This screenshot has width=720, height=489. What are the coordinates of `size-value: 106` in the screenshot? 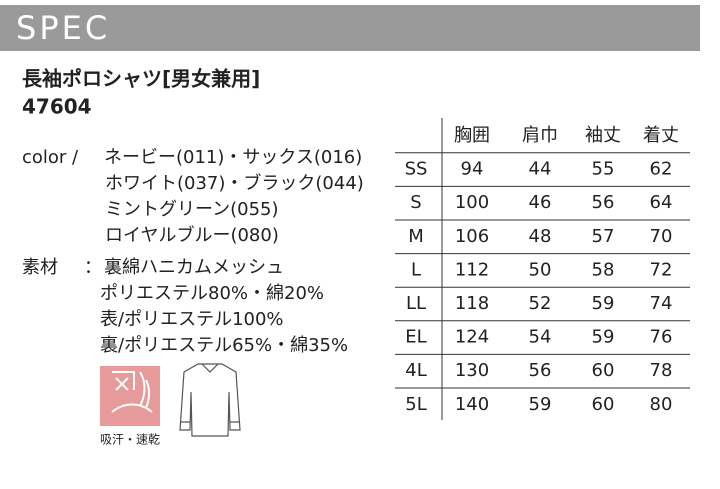 It's located at (472, 236).